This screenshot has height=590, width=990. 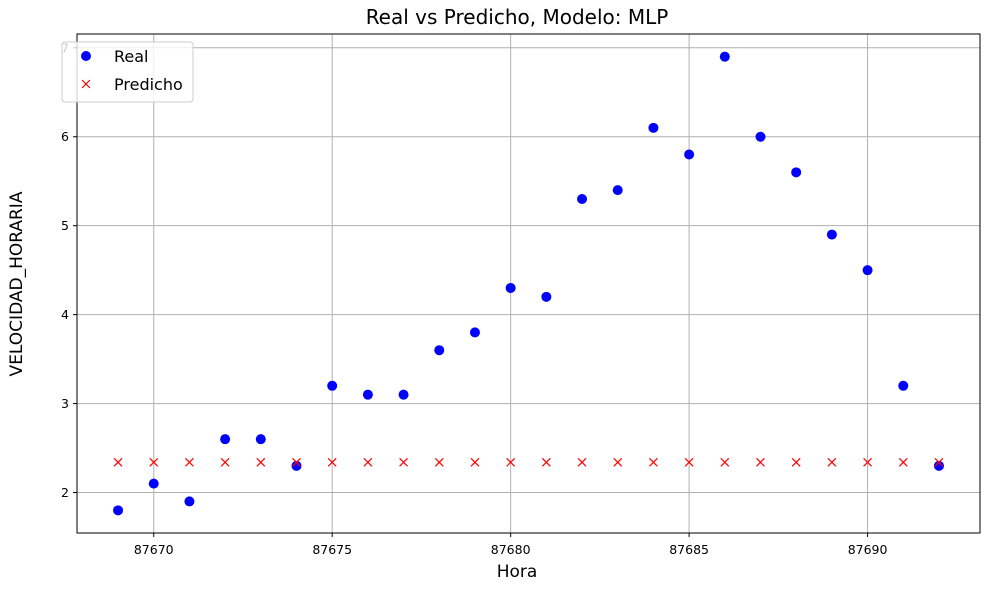 I want to click on legend-marker-real, so click(x=86, y=56).